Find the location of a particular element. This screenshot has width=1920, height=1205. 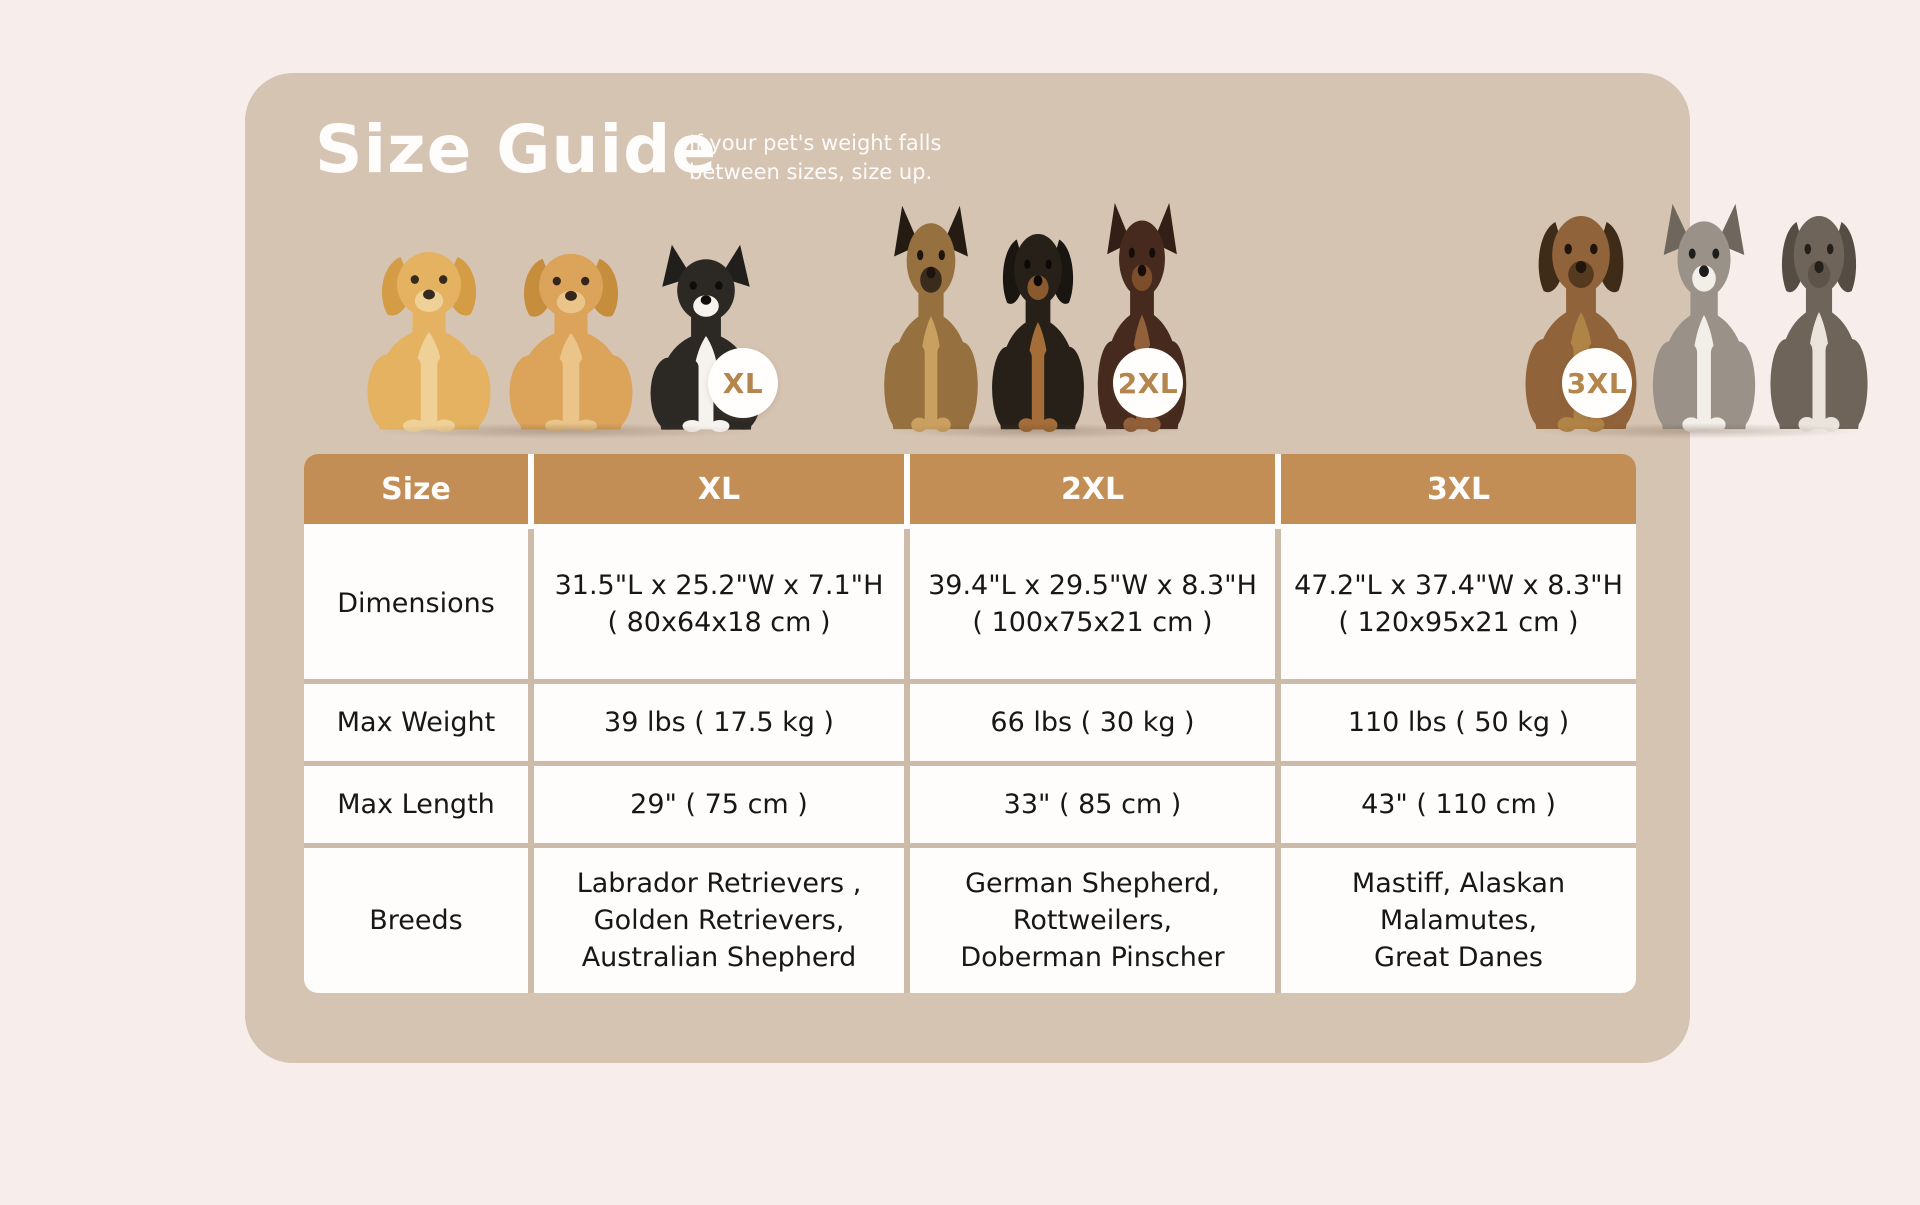

breeds-xl-line1: Labrador Retrievers , is located at coordinates (719, 883).